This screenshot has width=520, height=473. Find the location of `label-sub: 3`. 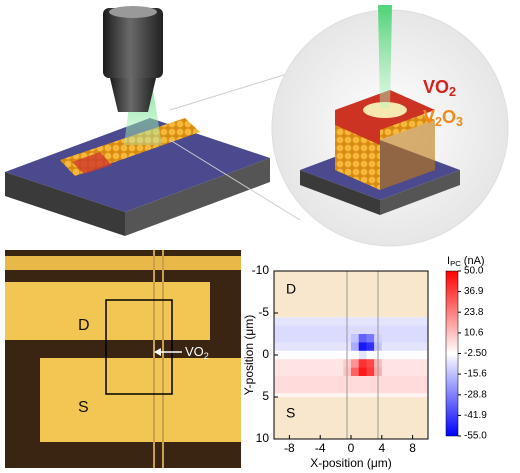

label-sub: 3 is located at coordinates (459, 122).